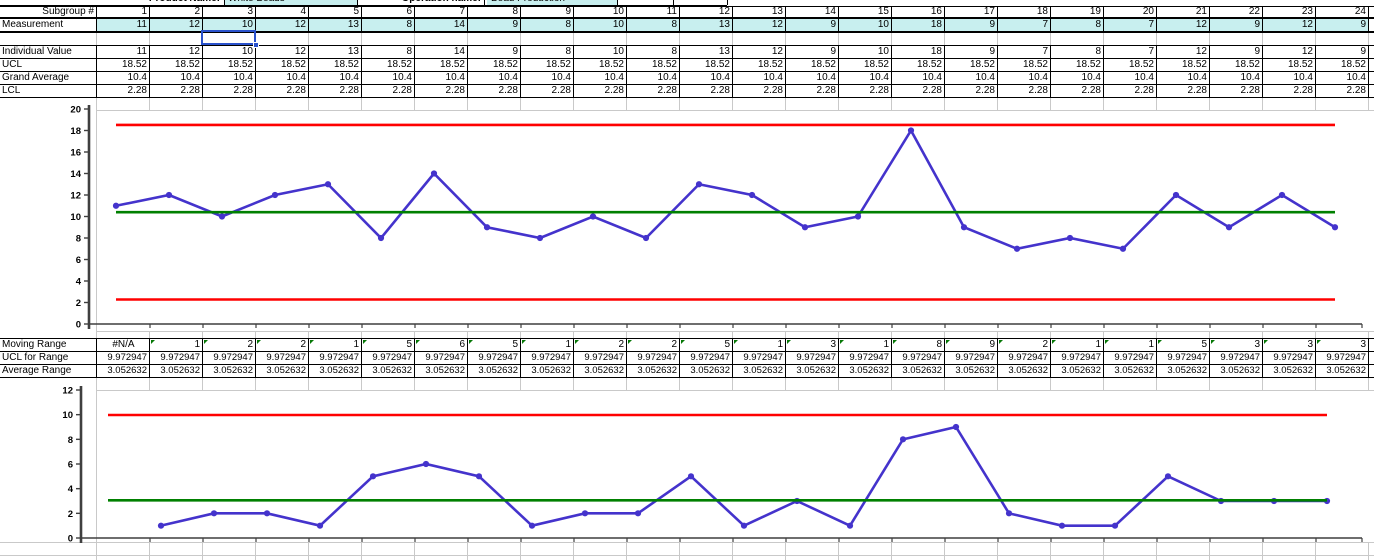 Image resolution: width=1374 pixels, height=560 pixels. I want to click on cell-lcl-24: 2.28, so click(1356, 90).